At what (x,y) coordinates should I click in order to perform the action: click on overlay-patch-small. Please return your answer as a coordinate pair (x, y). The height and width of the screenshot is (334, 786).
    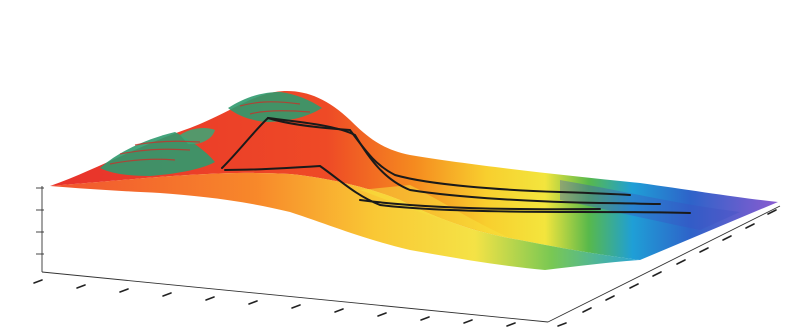
    Looking at the image, I should click on (197, 136).